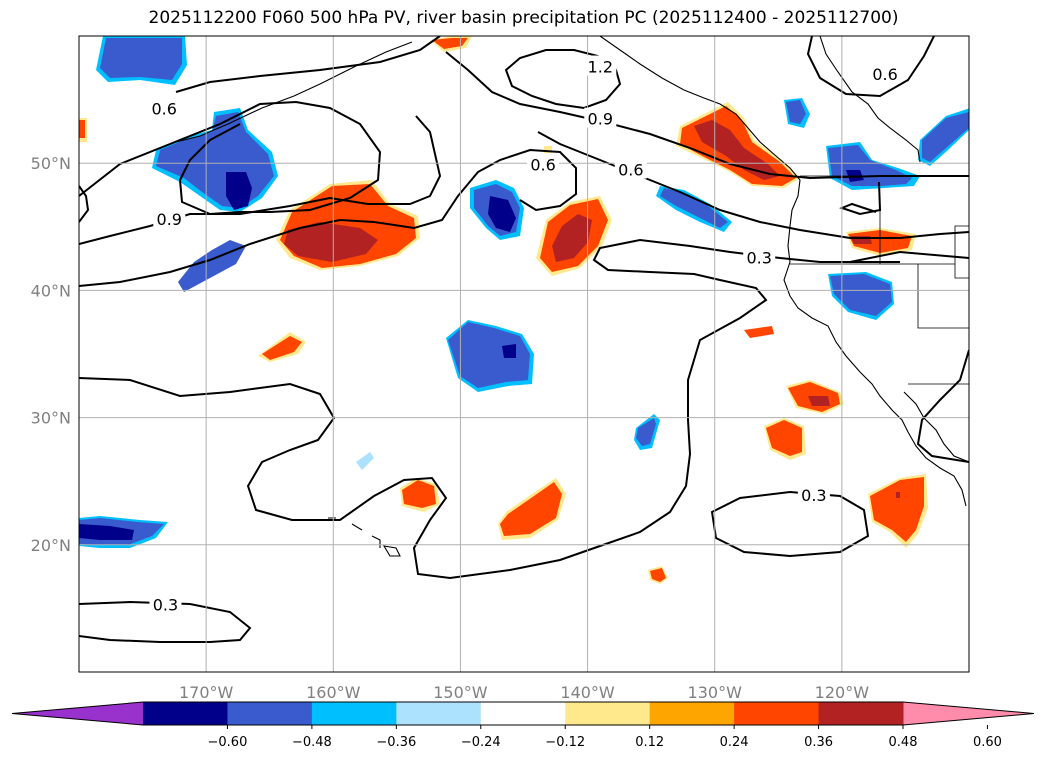 The width and height of the screenshot is (1047, 765). I want to click on colorbar-outline, so click(523, 713).